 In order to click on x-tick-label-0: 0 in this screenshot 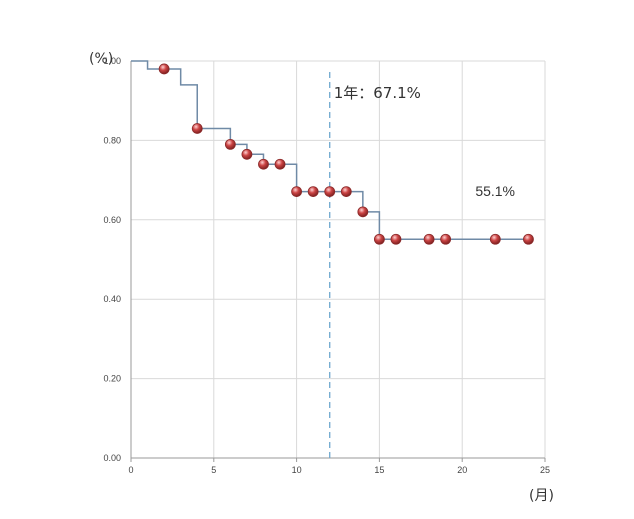, I will do `click(130, 470)`.